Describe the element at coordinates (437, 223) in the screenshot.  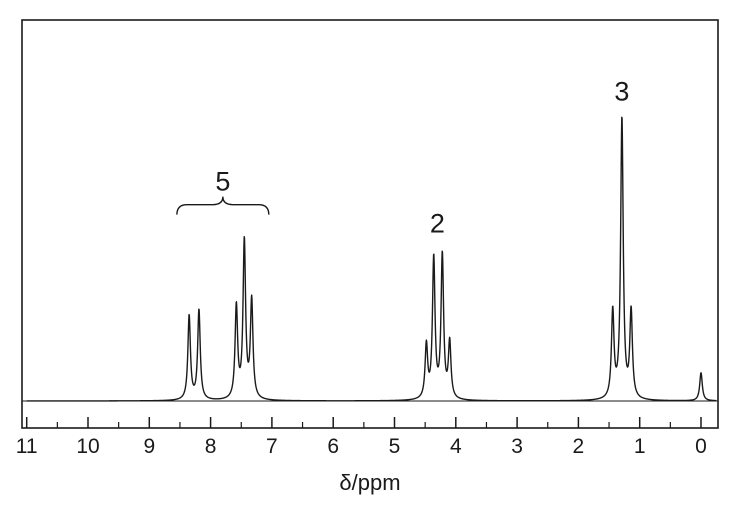
I see `peak-annotation-label: 2` at that location.